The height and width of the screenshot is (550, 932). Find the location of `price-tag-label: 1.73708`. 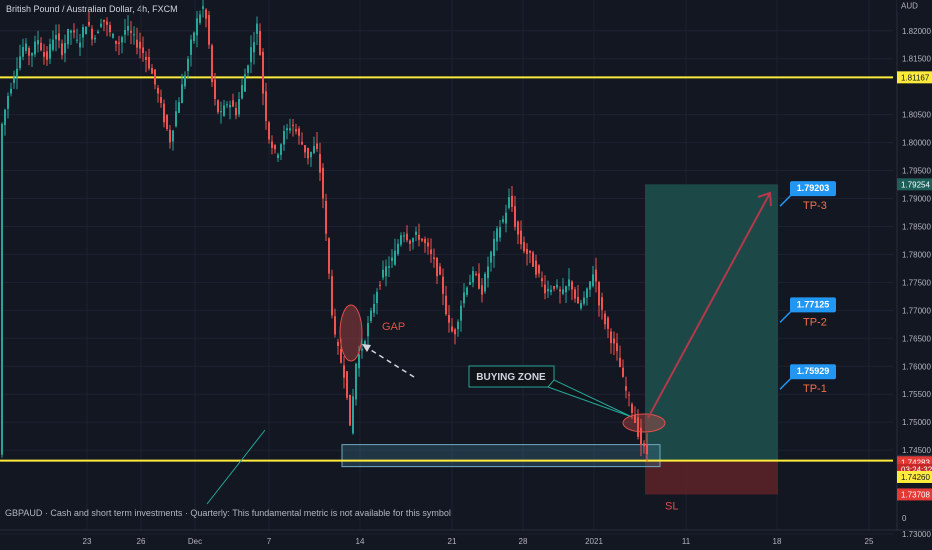

price-tag-label: 1.73708 is located at coordinates (915, 494).